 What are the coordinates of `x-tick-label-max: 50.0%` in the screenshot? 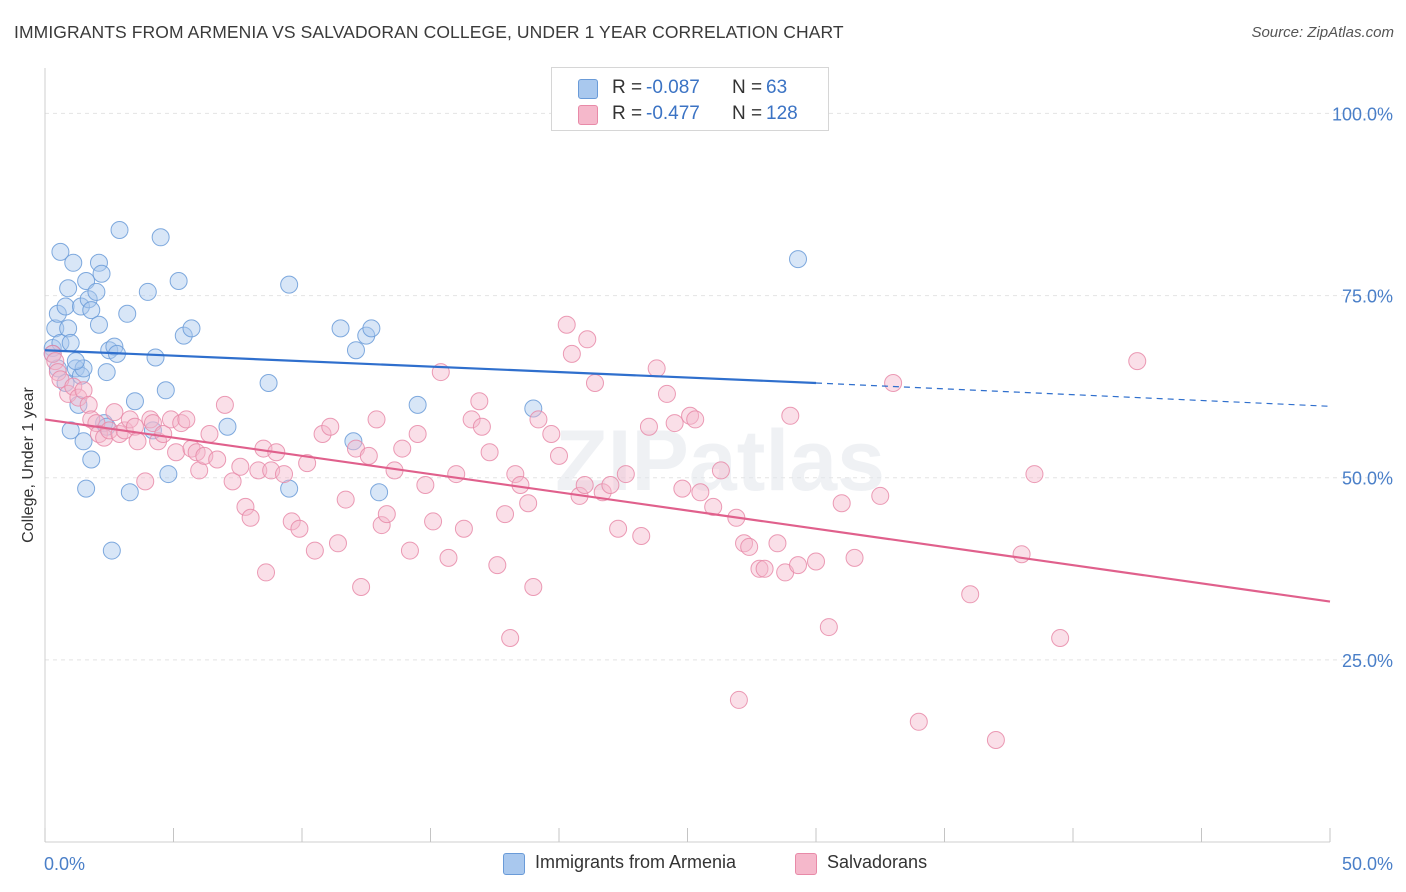 It's located at (1367, 864).